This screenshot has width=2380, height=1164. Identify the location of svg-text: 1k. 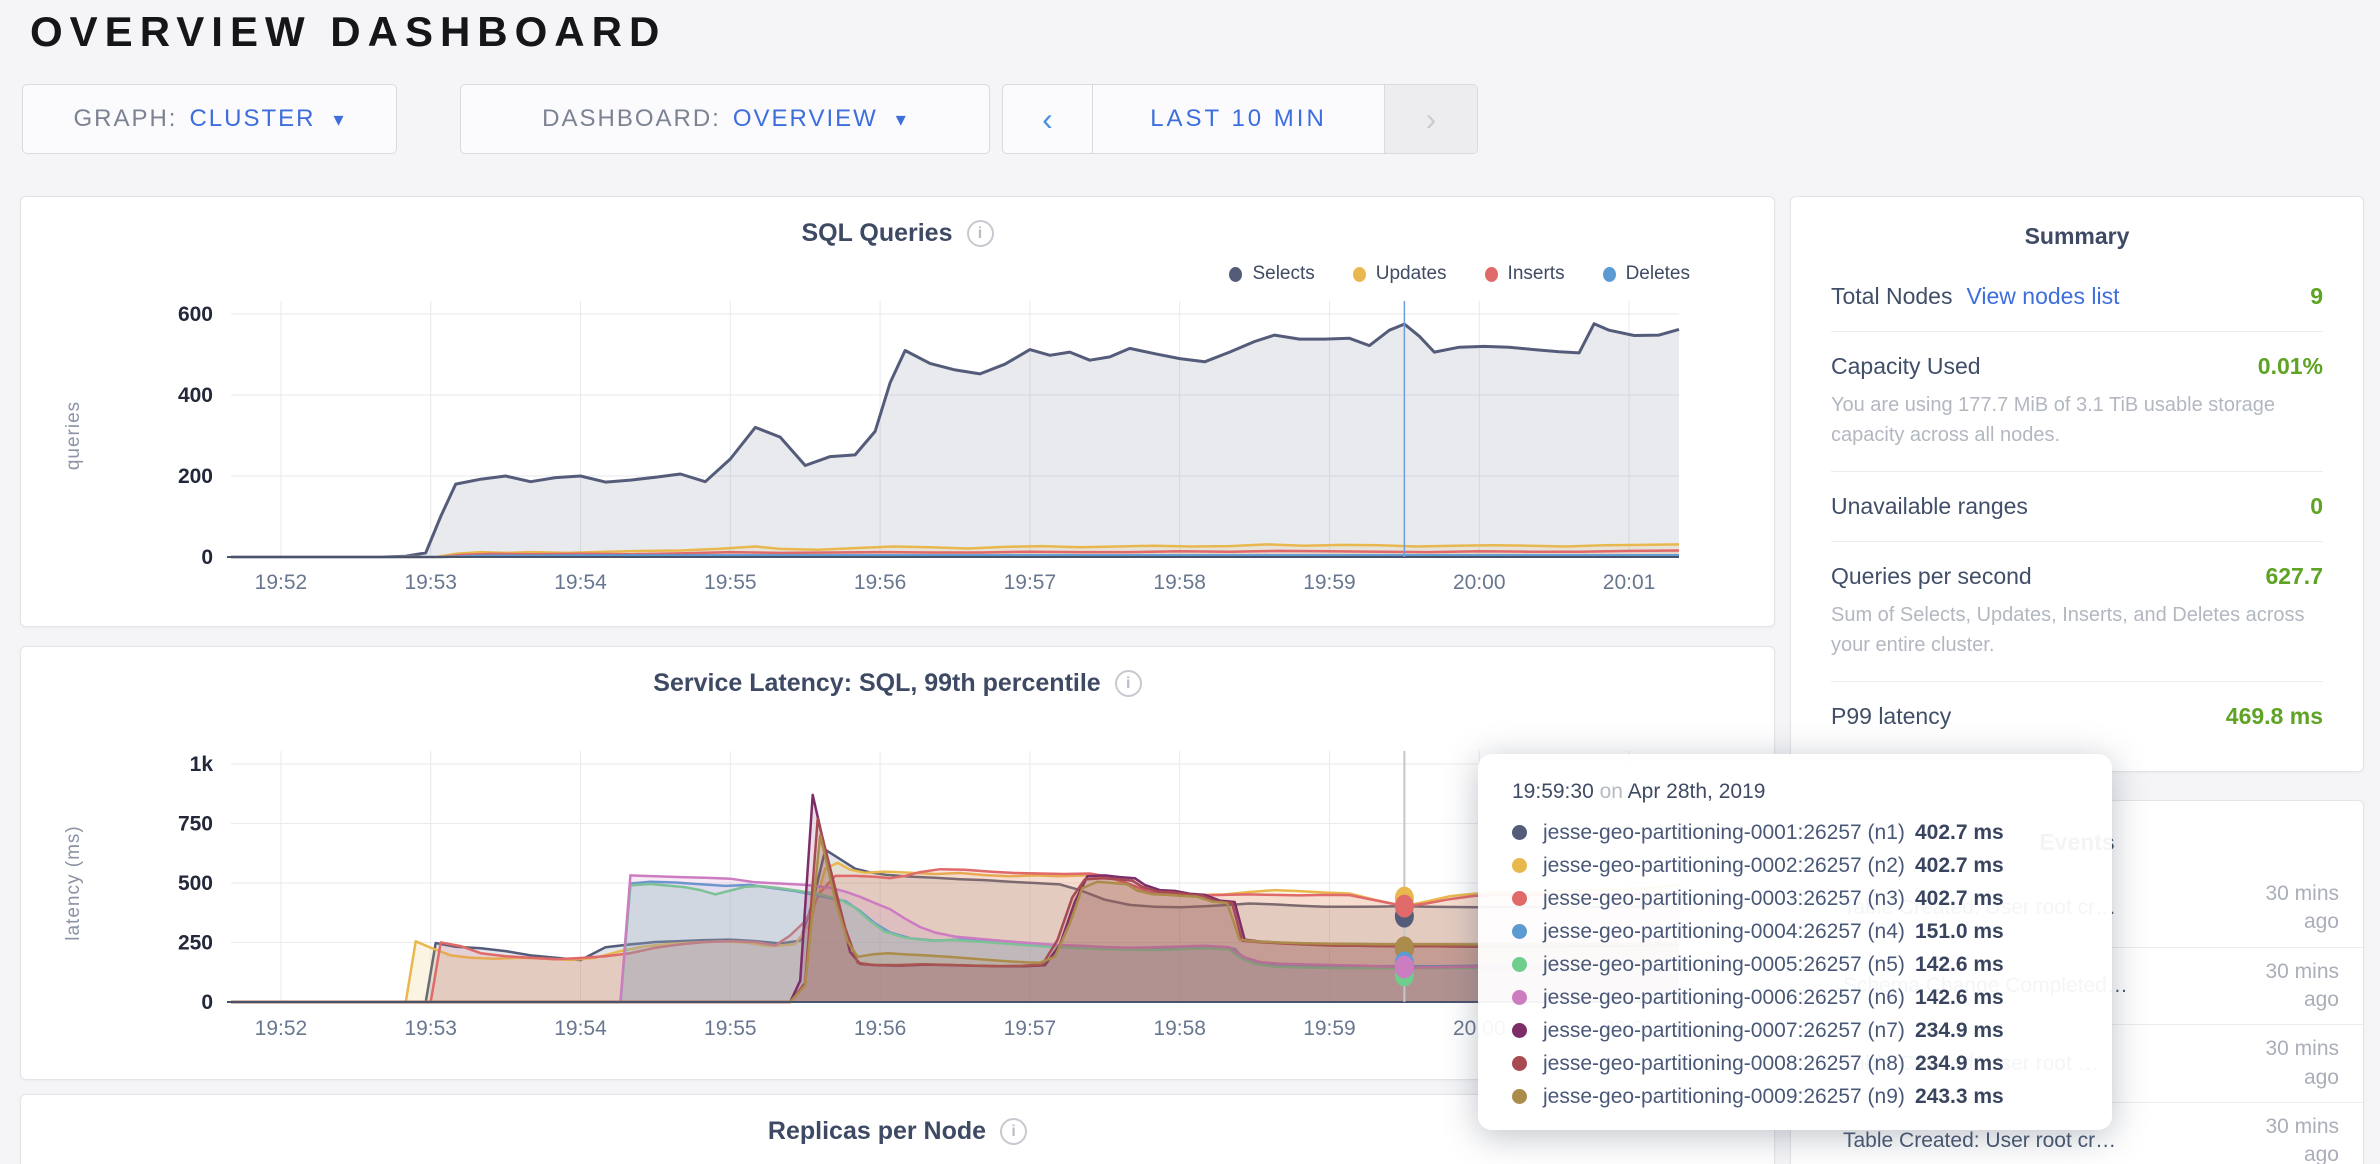
(202, 764).